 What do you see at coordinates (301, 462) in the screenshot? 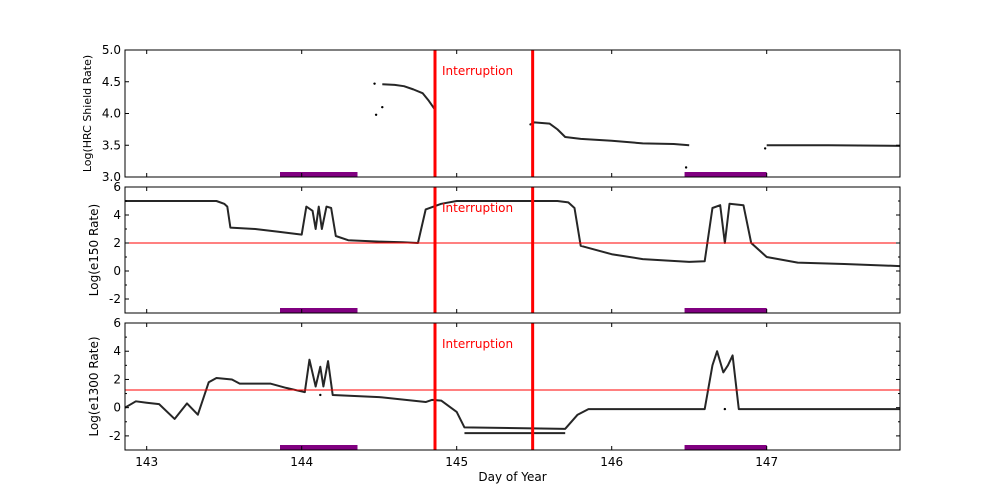
I see `x-tick-label: 144` at bounding box center [301, 462].